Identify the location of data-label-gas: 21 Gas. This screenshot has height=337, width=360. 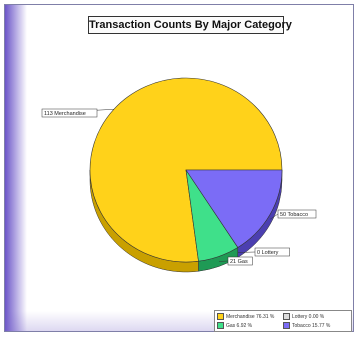
(239, 262).